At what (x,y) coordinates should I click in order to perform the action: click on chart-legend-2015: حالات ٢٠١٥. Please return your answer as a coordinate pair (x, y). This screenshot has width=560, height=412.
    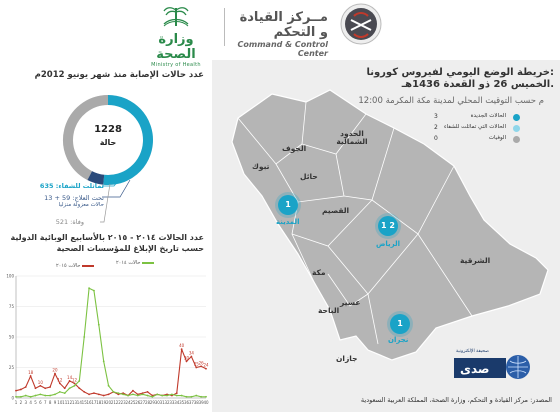
    Looking at the image, I should click on (75, 266).